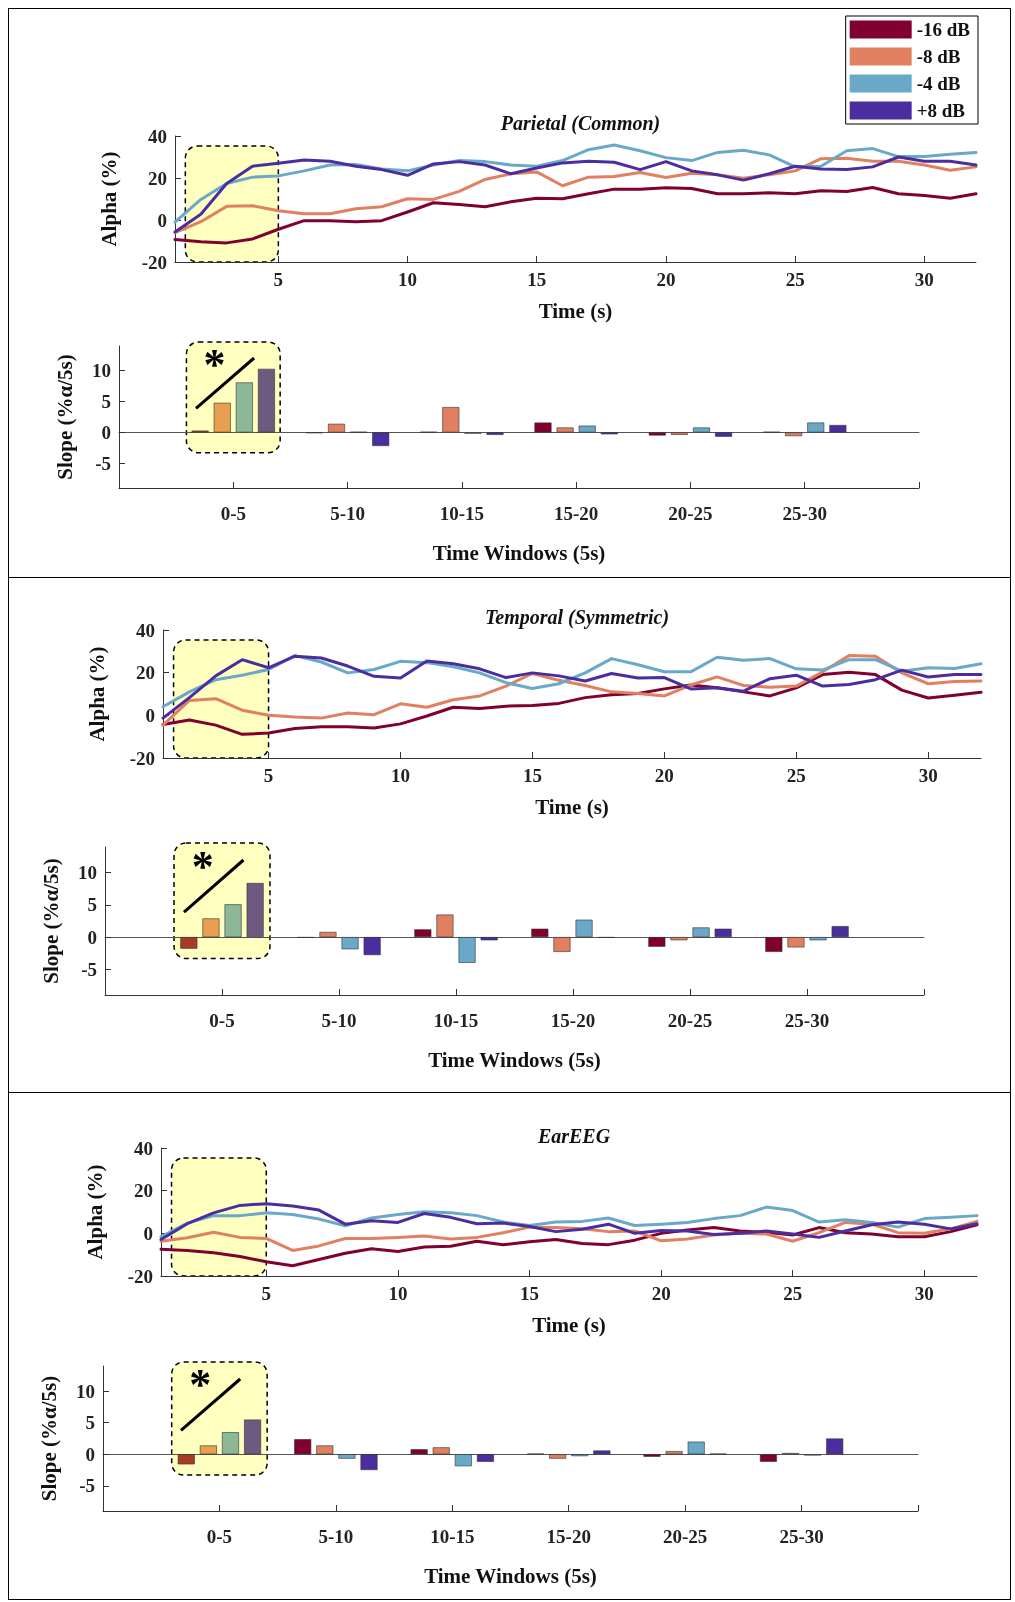 The width and height of the screenshot is (1015, 1602). What do you see at coordinates (943, 29) in the screenshot?
I see `legend-label: -16 dB` at bounding box center [943, 29].